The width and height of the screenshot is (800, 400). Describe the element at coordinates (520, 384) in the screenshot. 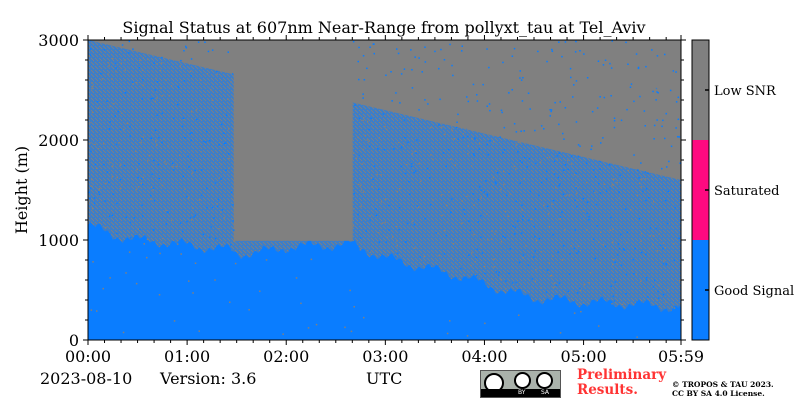

I see `cc-license-badge: BY SA` at that location.